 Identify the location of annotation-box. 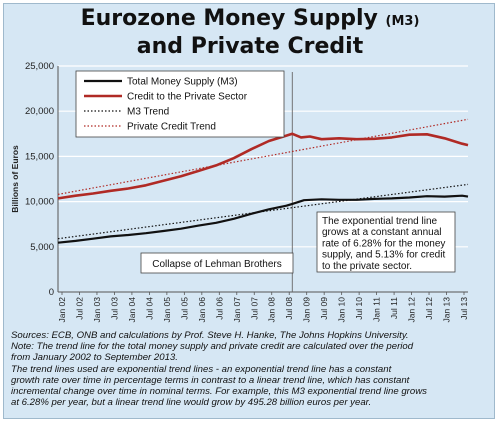
(386, 242).